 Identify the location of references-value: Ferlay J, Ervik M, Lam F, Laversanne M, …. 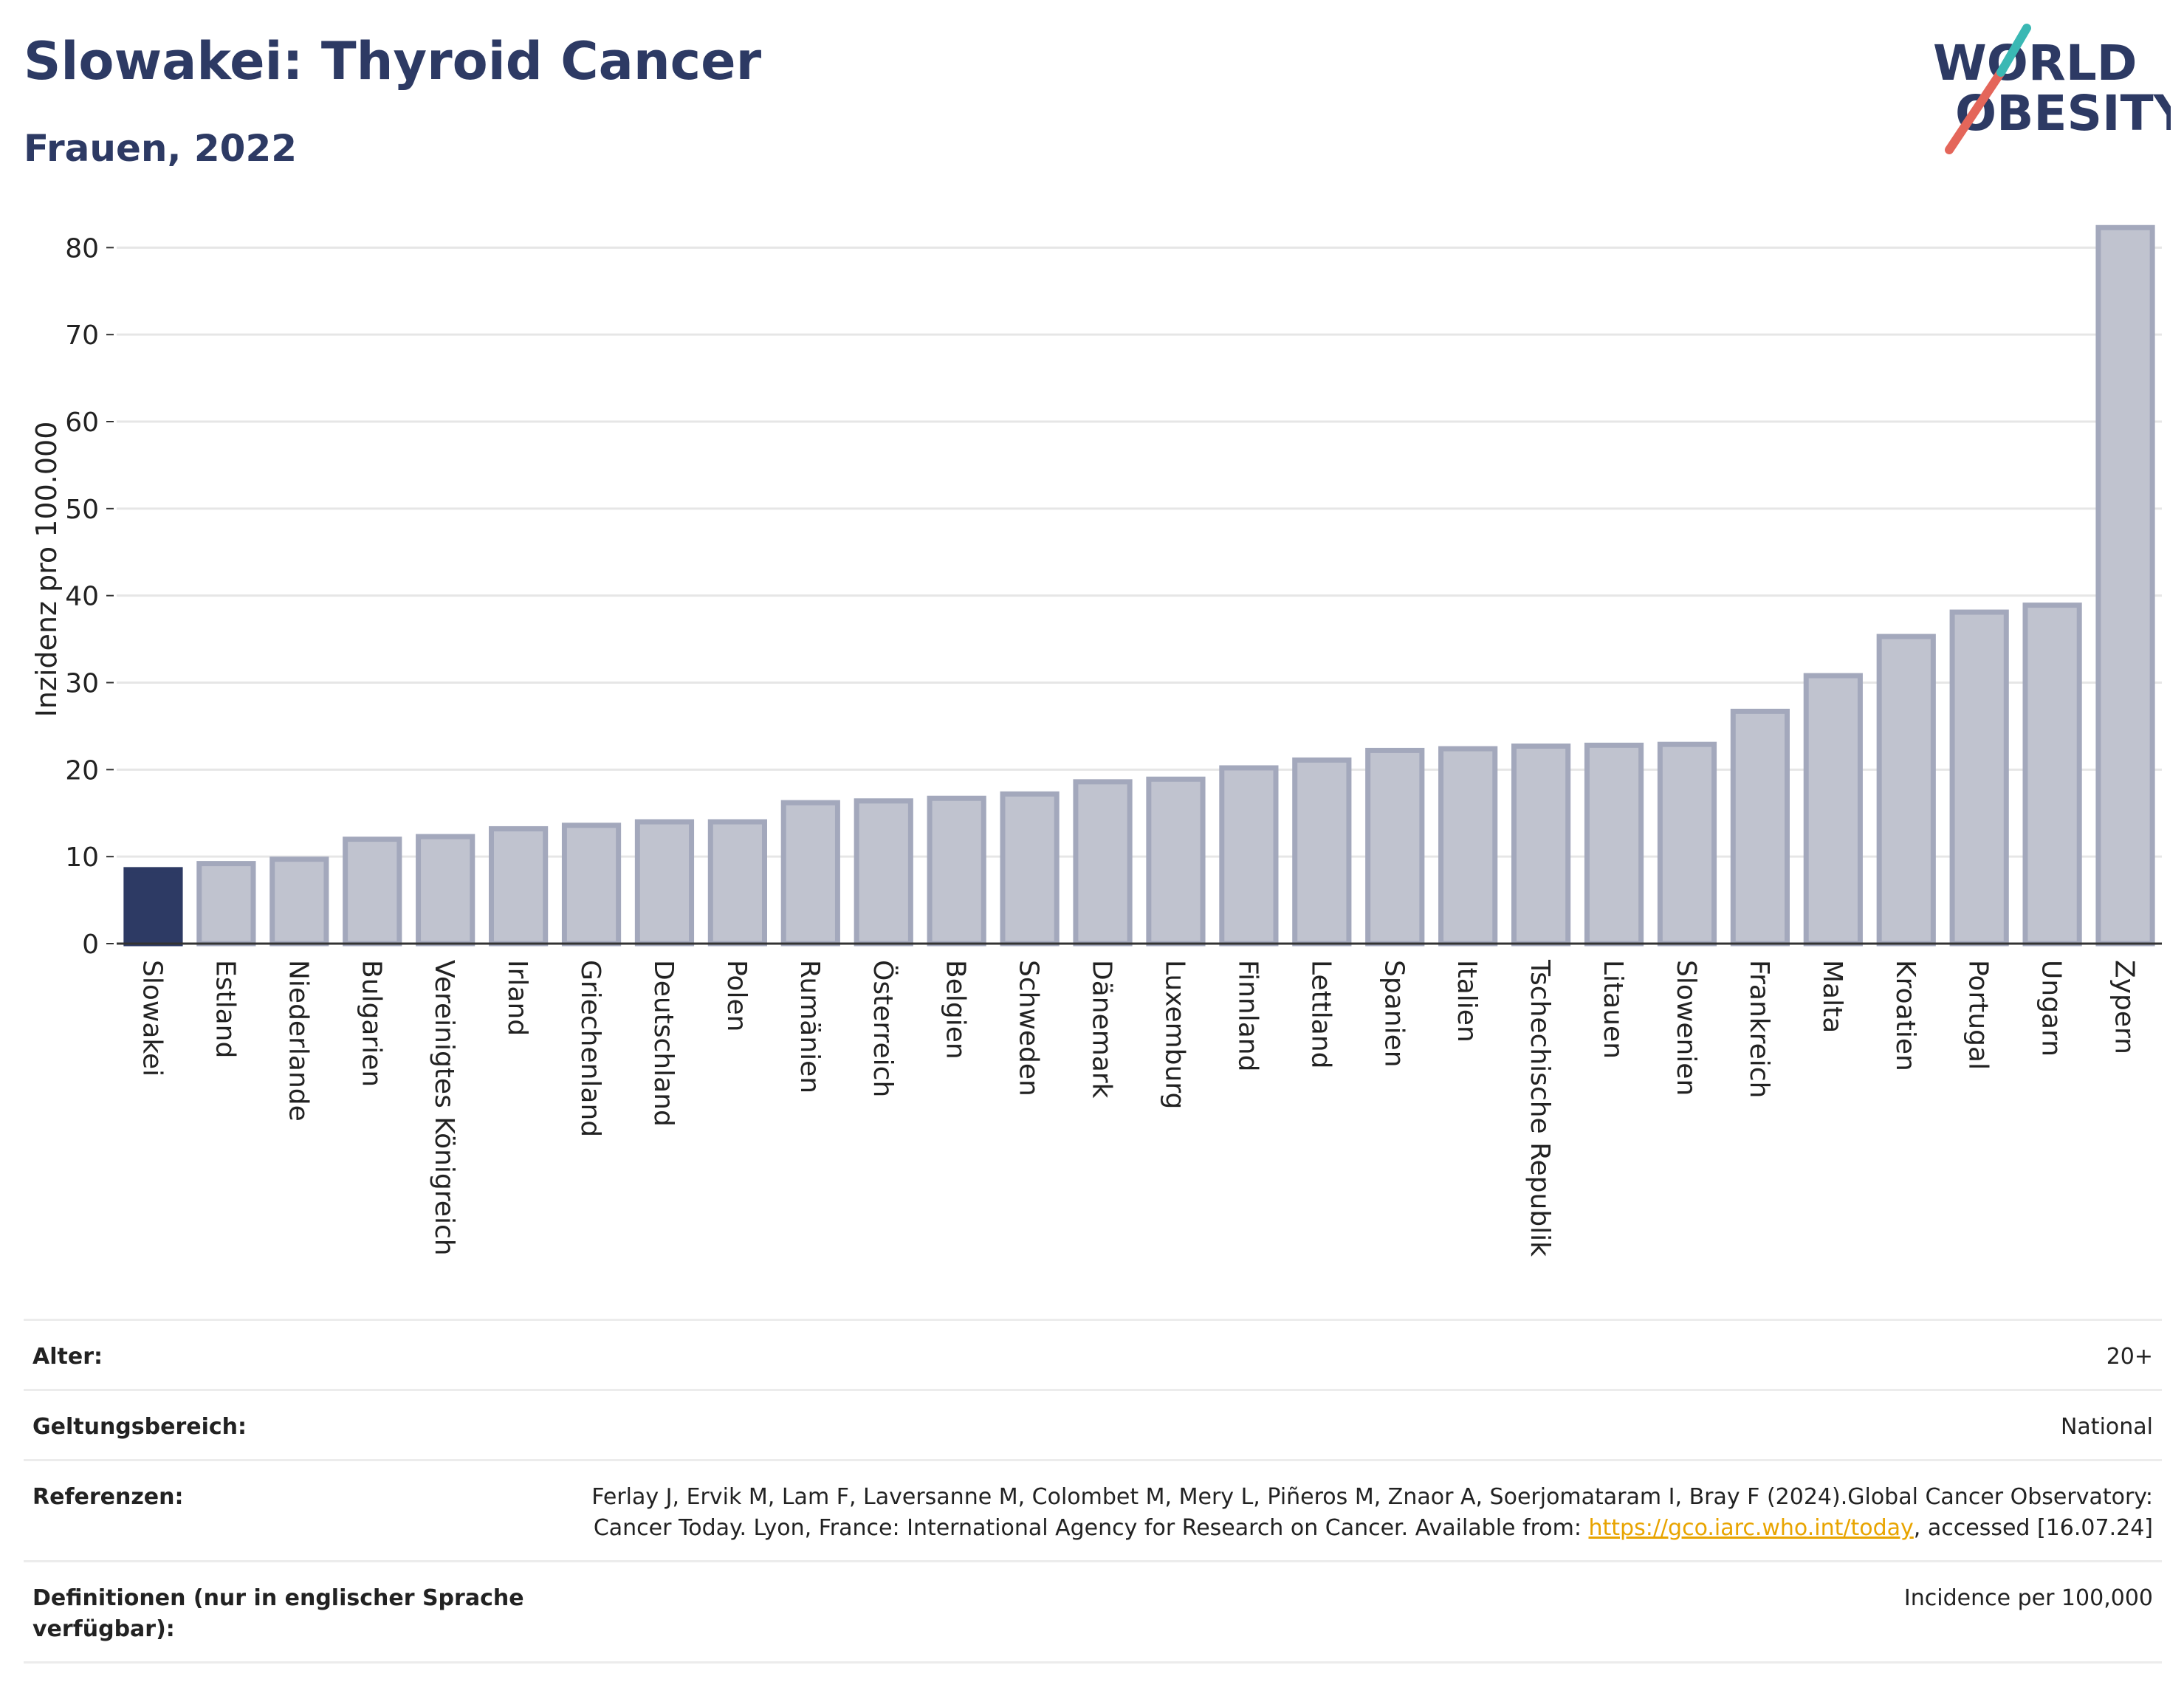
(1371, 1513).